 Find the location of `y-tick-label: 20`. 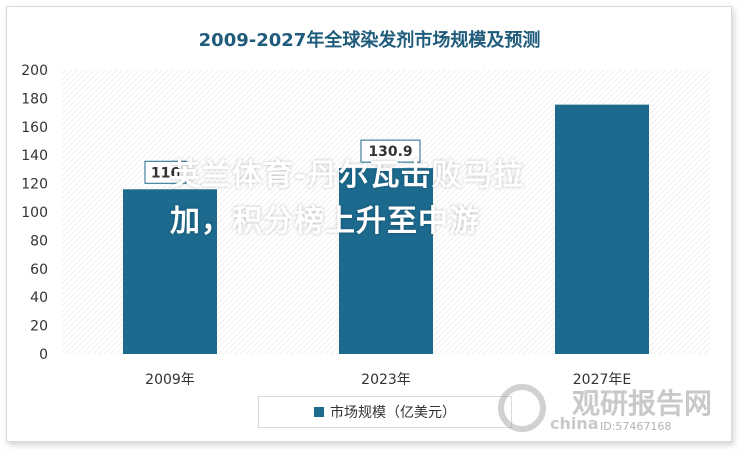

y-tick-label: 20 is located at coordinates (39, 327).